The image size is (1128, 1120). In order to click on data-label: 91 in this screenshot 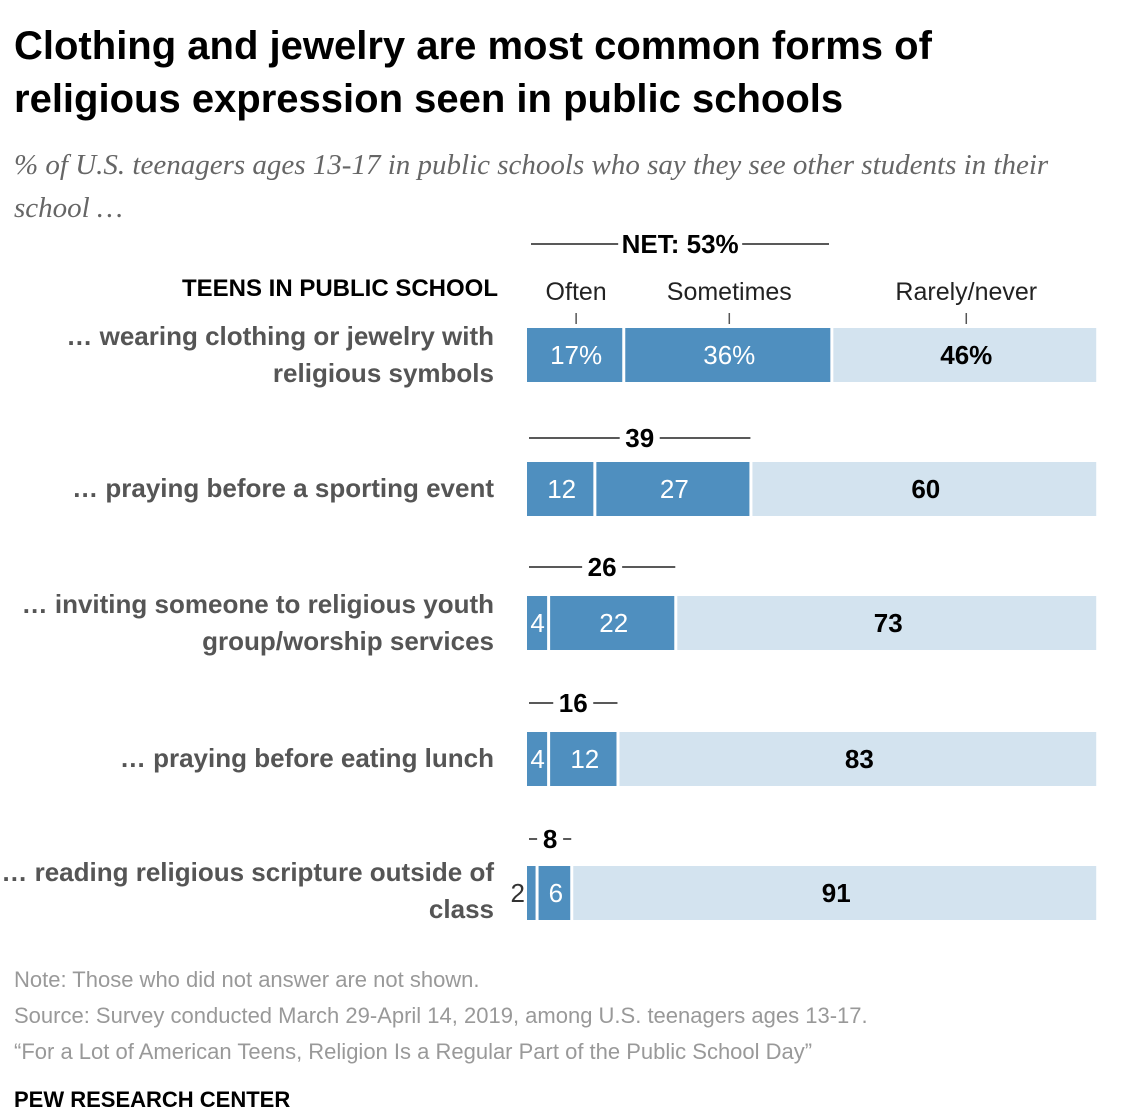, I will do `click(836, 893)`.